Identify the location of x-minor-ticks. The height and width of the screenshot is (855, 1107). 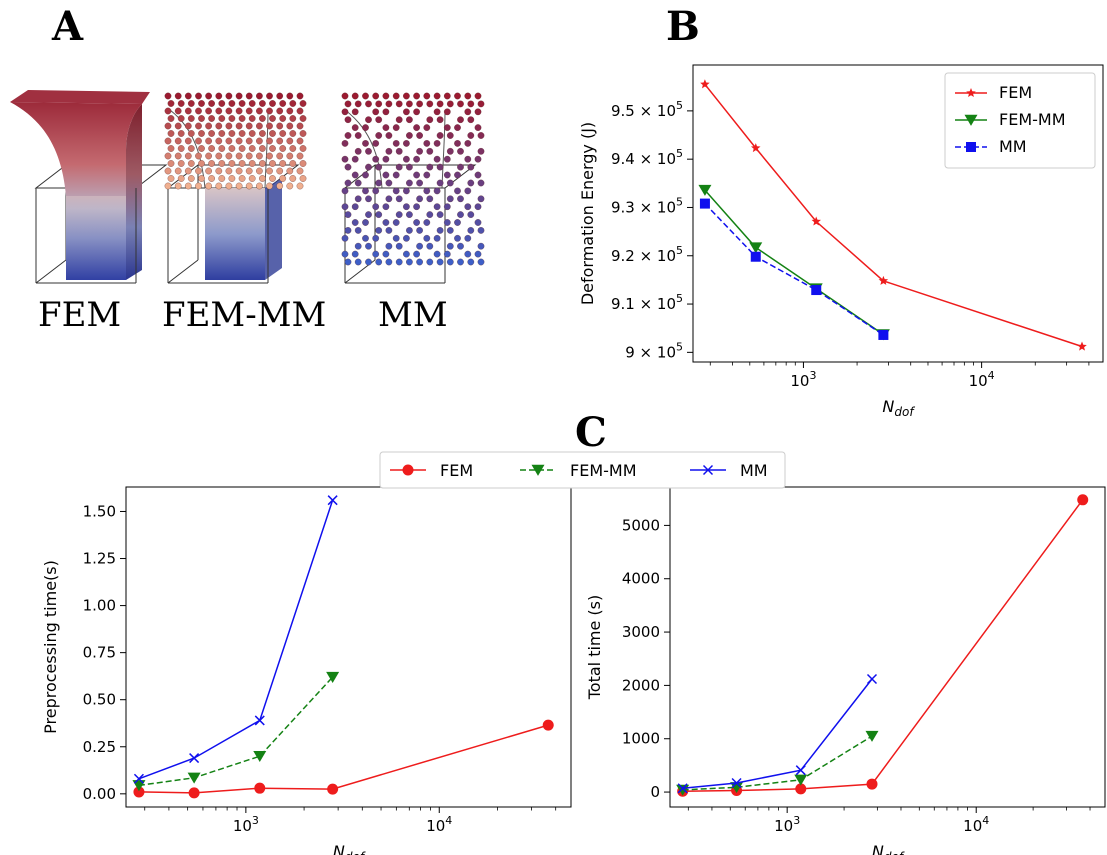
(350, 810).